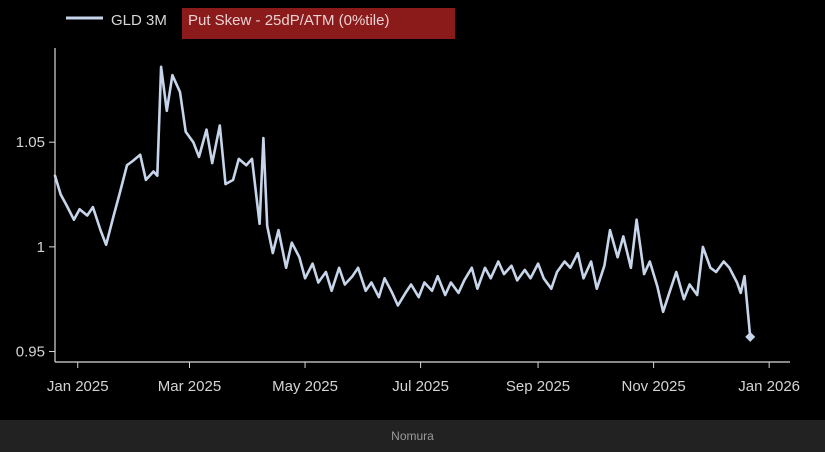 Image resolution: width=825 pixels, height=452 pixels. What do you see at coordinates (30, 352) in the screenshot?
I see `y-tick-label: 0.95` at bounding box center [30, 352].